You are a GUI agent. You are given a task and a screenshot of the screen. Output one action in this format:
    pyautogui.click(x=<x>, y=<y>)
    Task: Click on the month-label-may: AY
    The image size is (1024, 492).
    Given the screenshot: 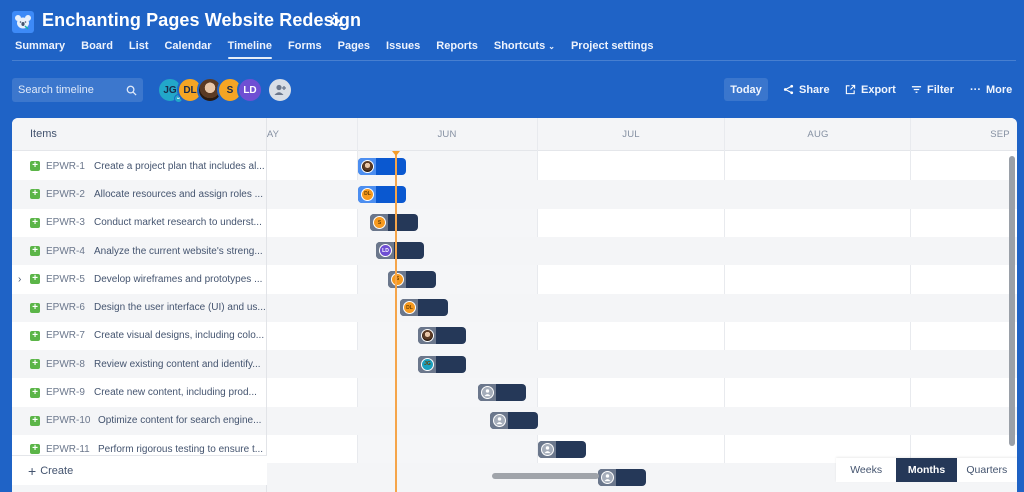 What is the action you would take?
    pyautogui.click(x=273, y=134)
    